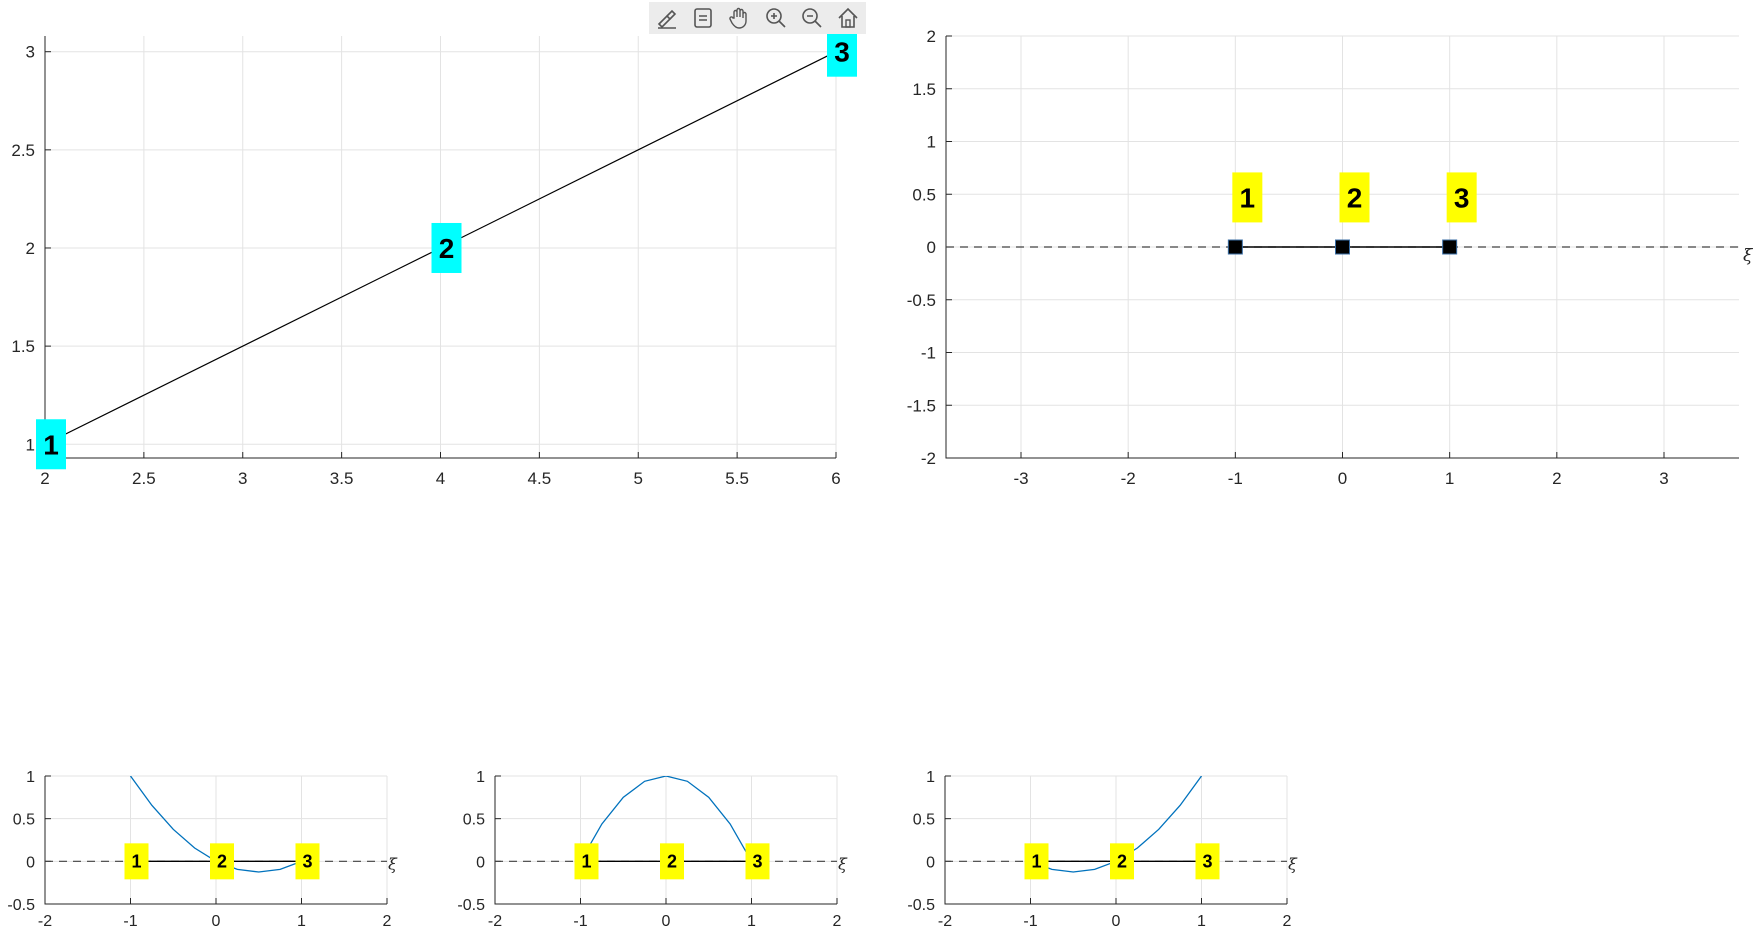 The height and width of the screenshot is (934, 1754). Describe the element at coordinates (757, 18) in the screenshot. I see `axes-toolbar` at that location.